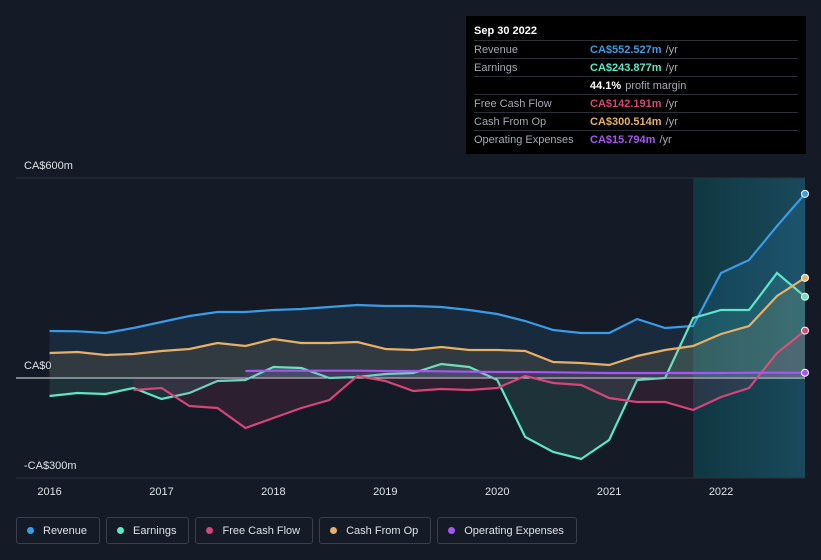 The image size is (821, 560). What do you see at coordinates (382, 530) in the screenshot?
I see `legend-label: Cash From Op` at bounding box center [382, 530].